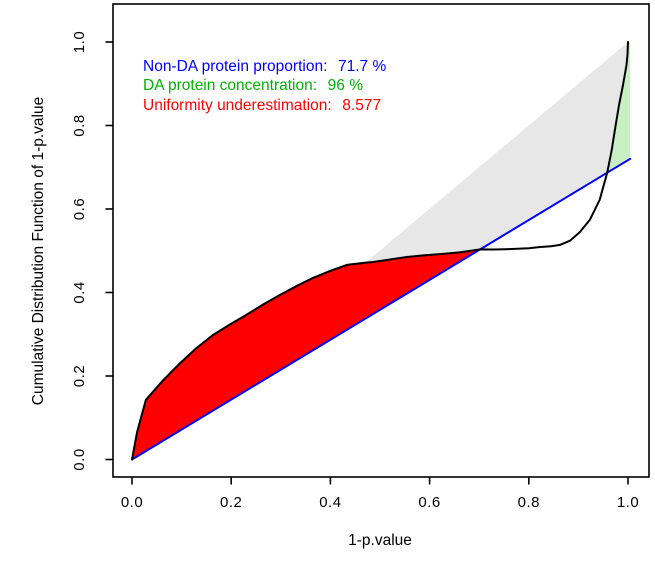  Describe the element at coordinates (132, 502) in the screenshot. I see `x-tick-label: 0.0` at that location.